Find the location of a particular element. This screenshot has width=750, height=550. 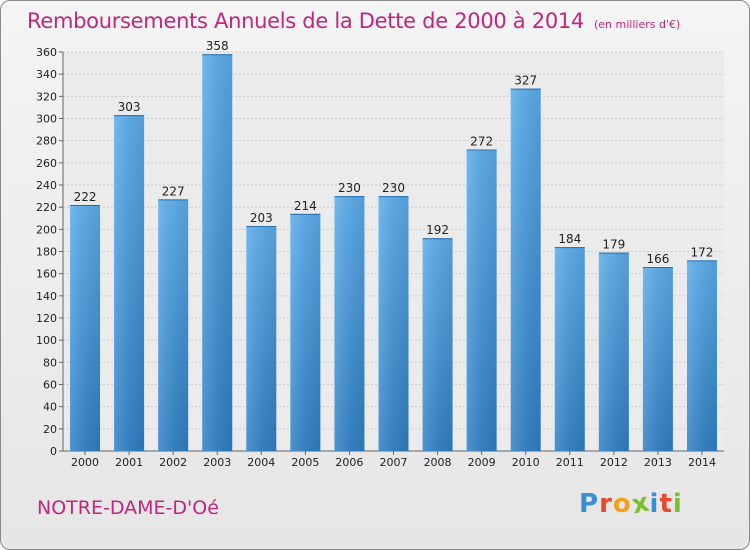

y-tick-label: 240 is located at coordinates (46, 185).